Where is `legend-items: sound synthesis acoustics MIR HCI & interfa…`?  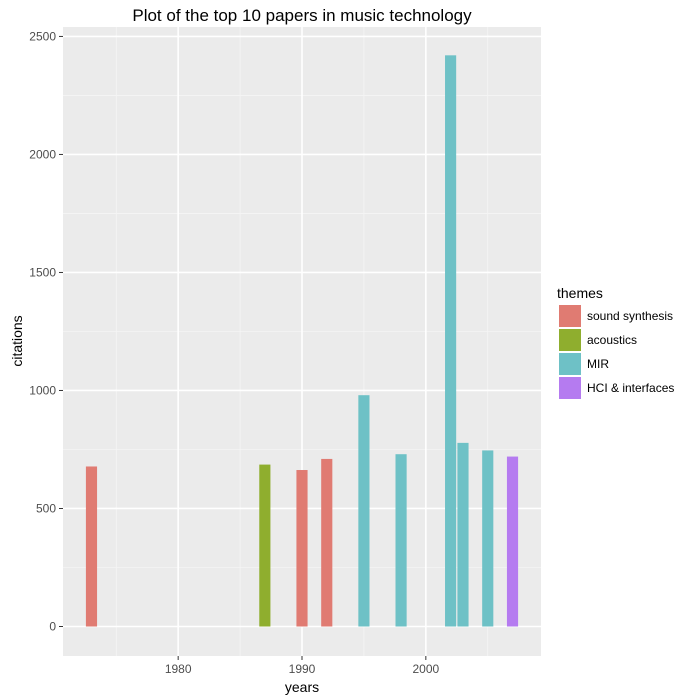 legend-items: sound synthesis acoustics MIR HCI & interfa… is located at coordinates (616, 352).